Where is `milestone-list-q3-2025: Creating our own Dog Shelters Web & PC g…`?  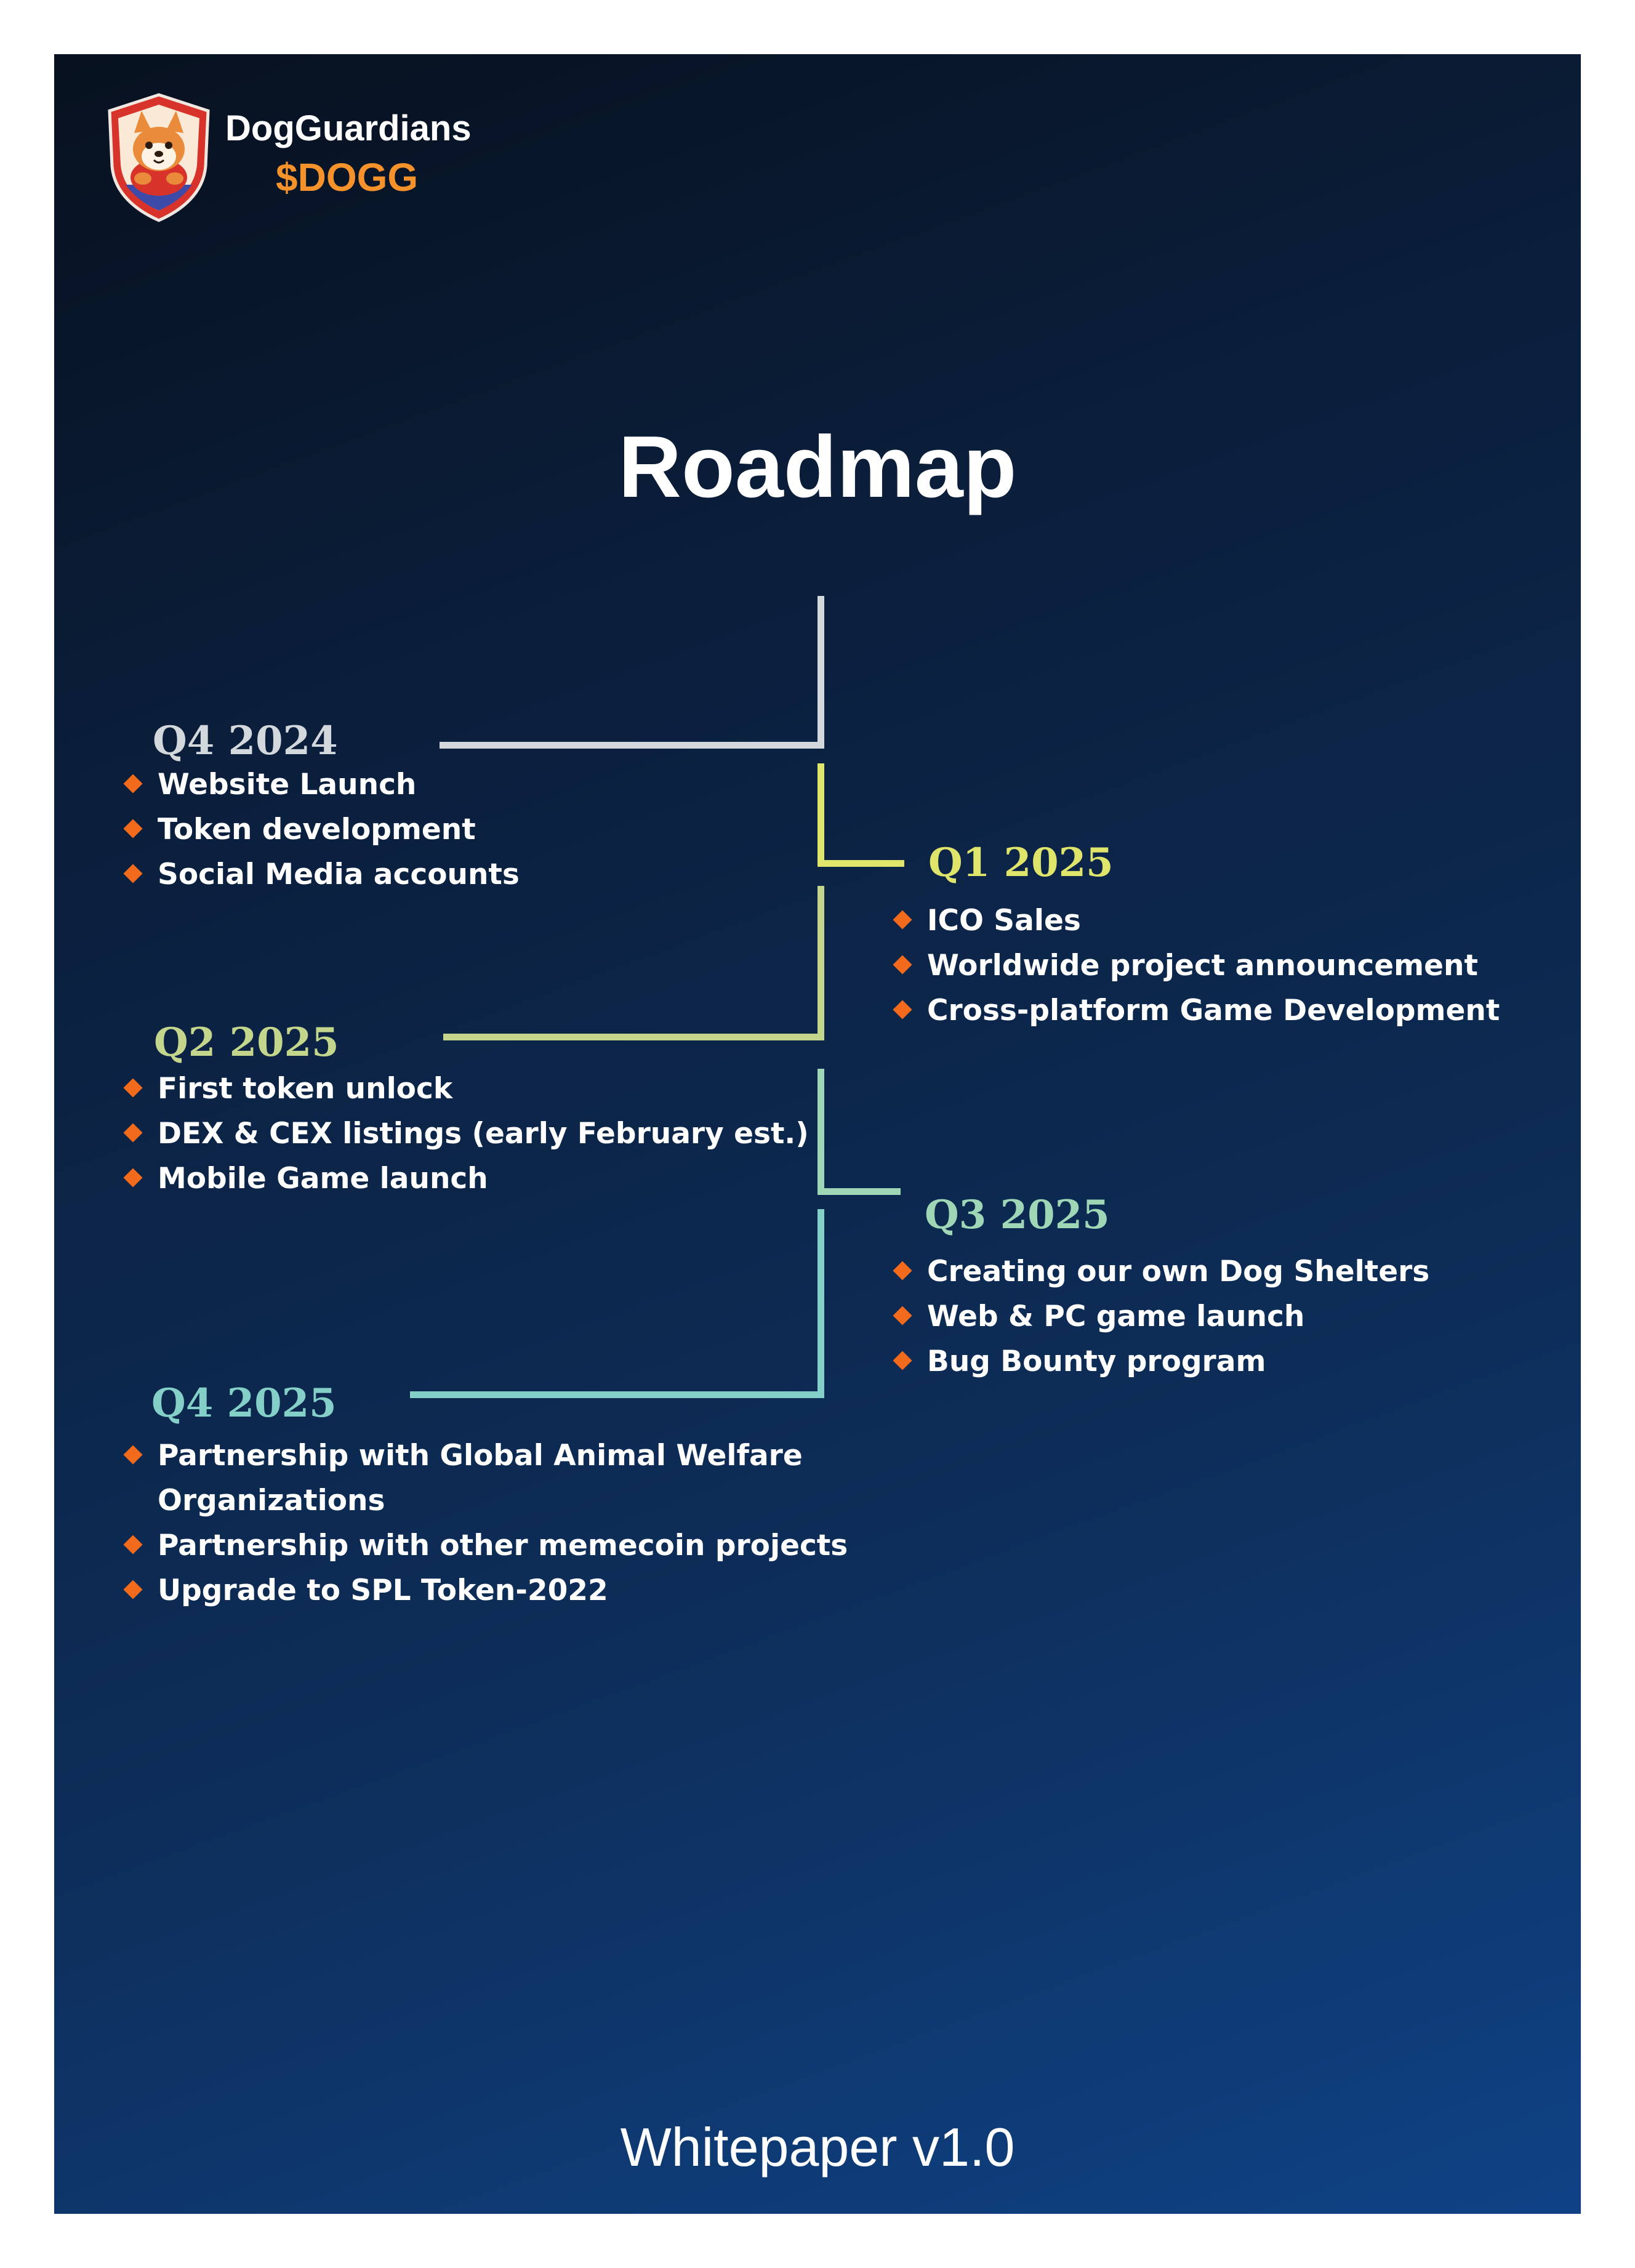
milestone-list-q3-2025: Creating our own Dog Shelters Web & PC g… is located at coordinates (1159, 1316).